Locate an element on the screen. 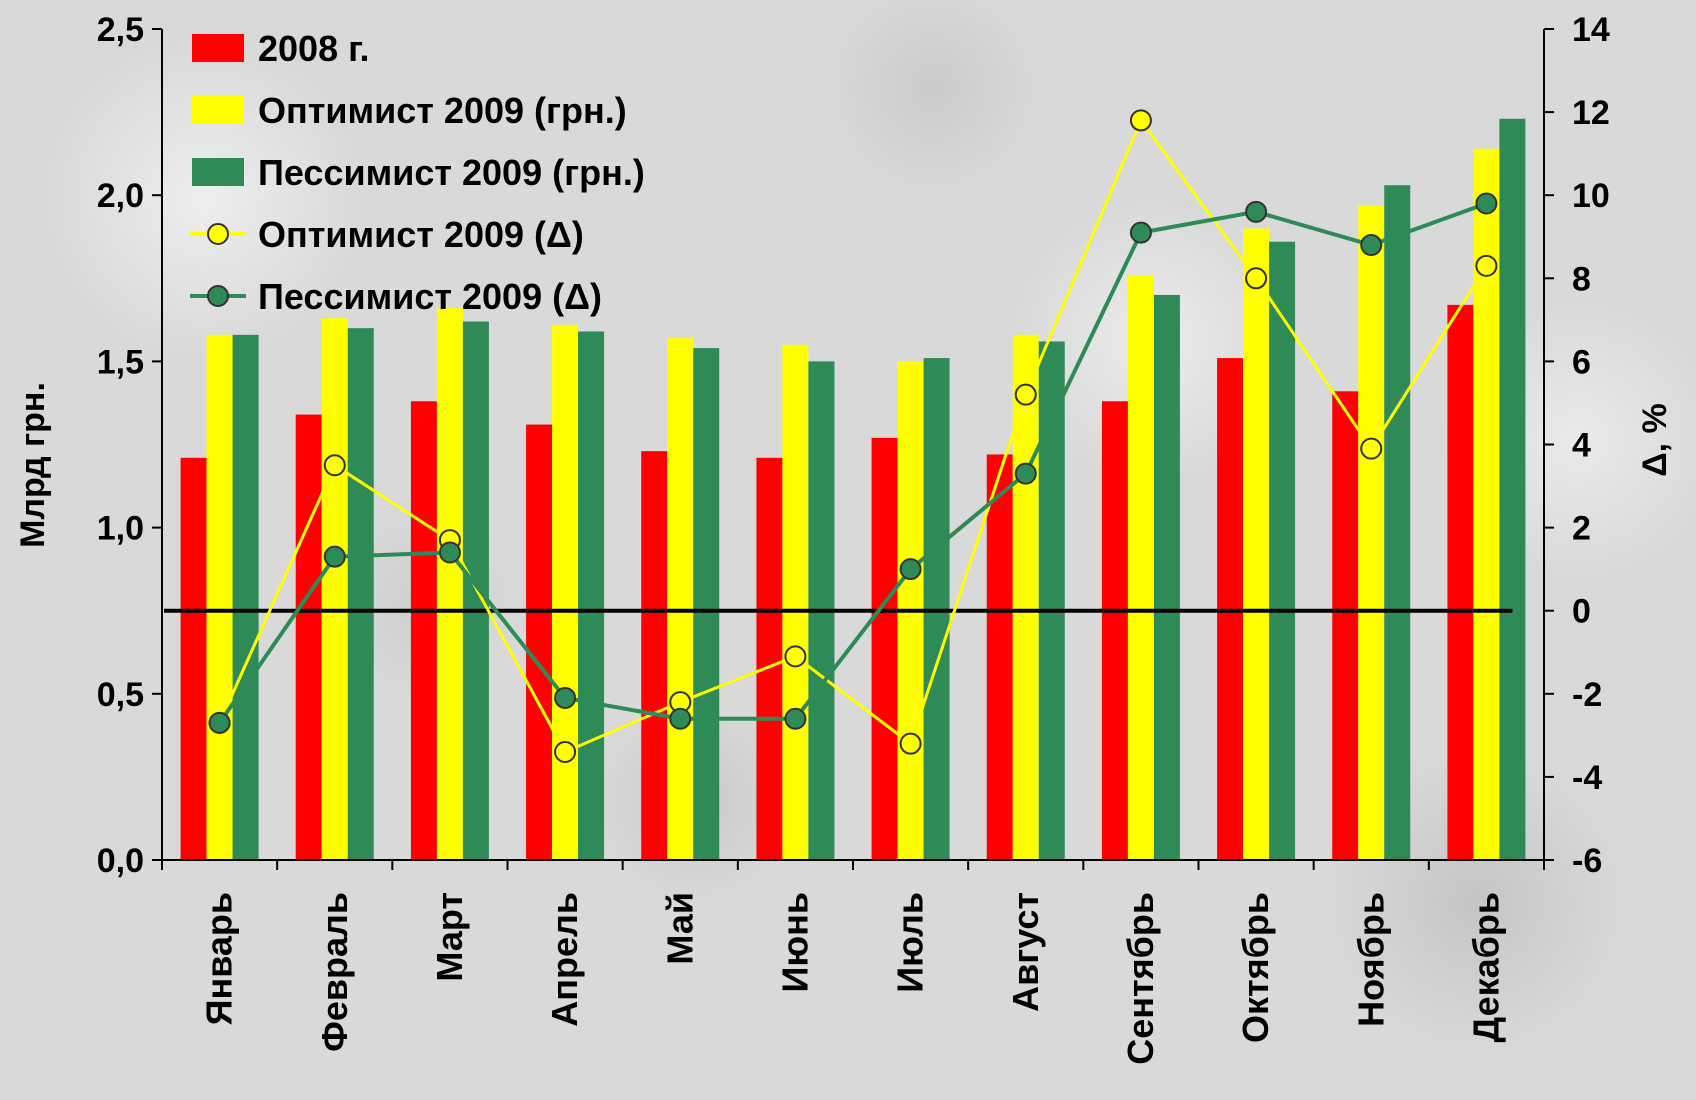 The height and width of the screenshot is (1100, 1696). y-tick-label: 1,0 is located at coordinates (120, 529).